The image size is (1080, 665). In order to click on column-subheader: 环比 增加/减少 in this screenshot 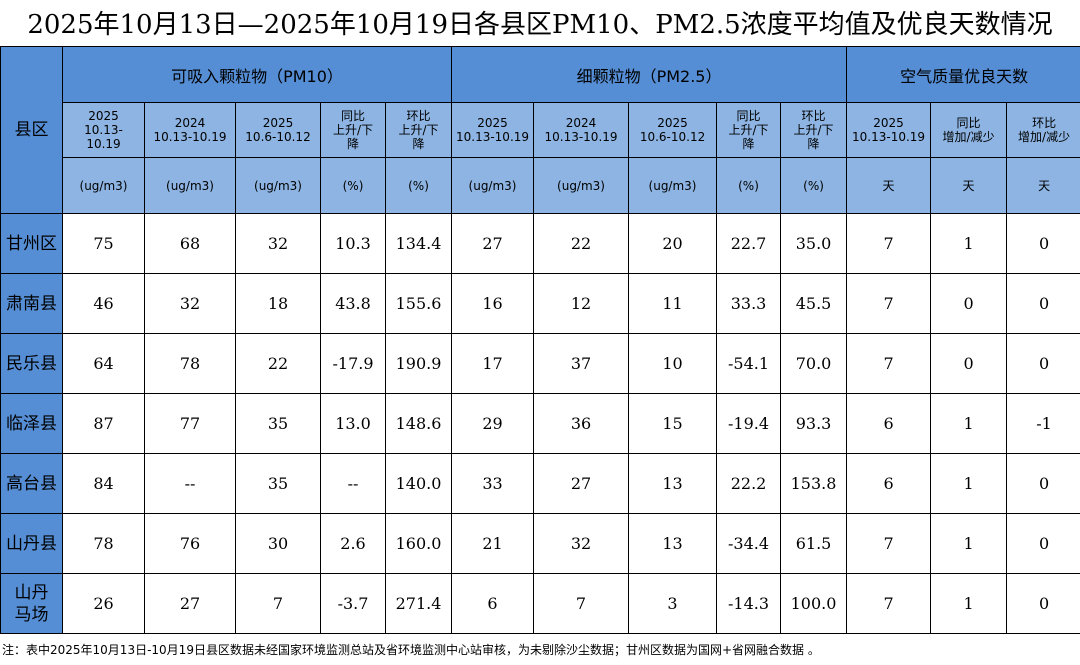, I will do `click(1043, 130)`.